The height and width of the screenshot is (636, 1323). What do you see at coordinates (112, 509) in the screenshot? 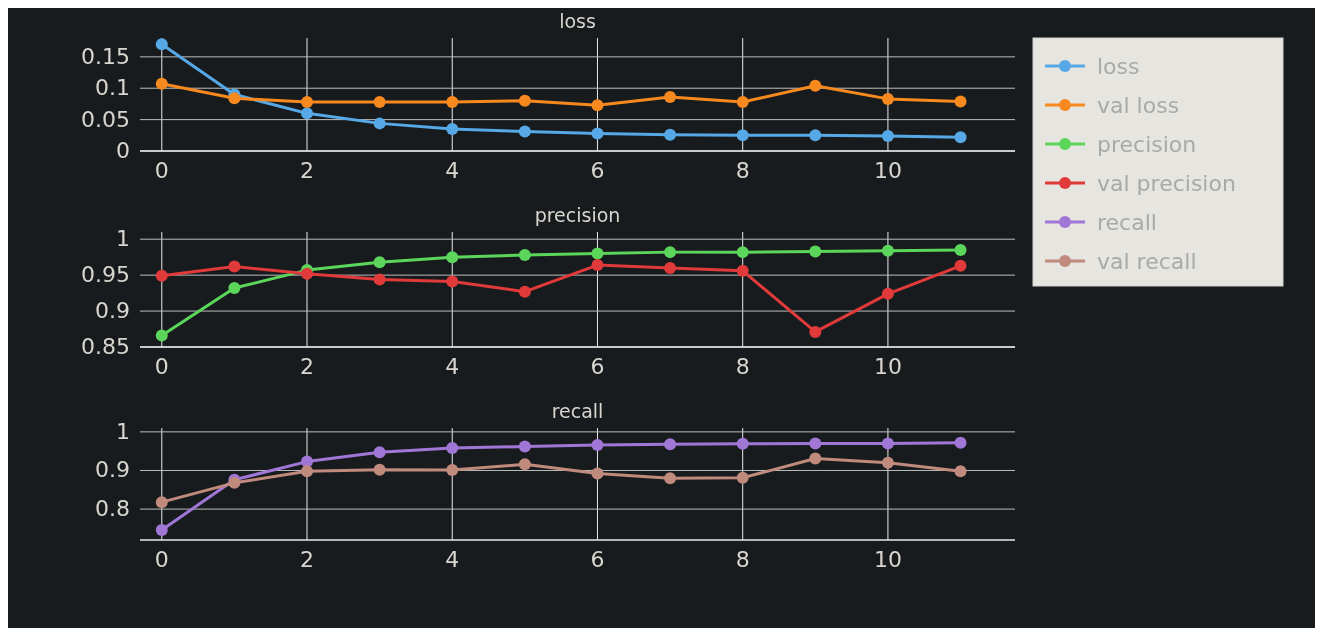
I see `y-tick-label: 0.8` at bounding box center [112, 509].